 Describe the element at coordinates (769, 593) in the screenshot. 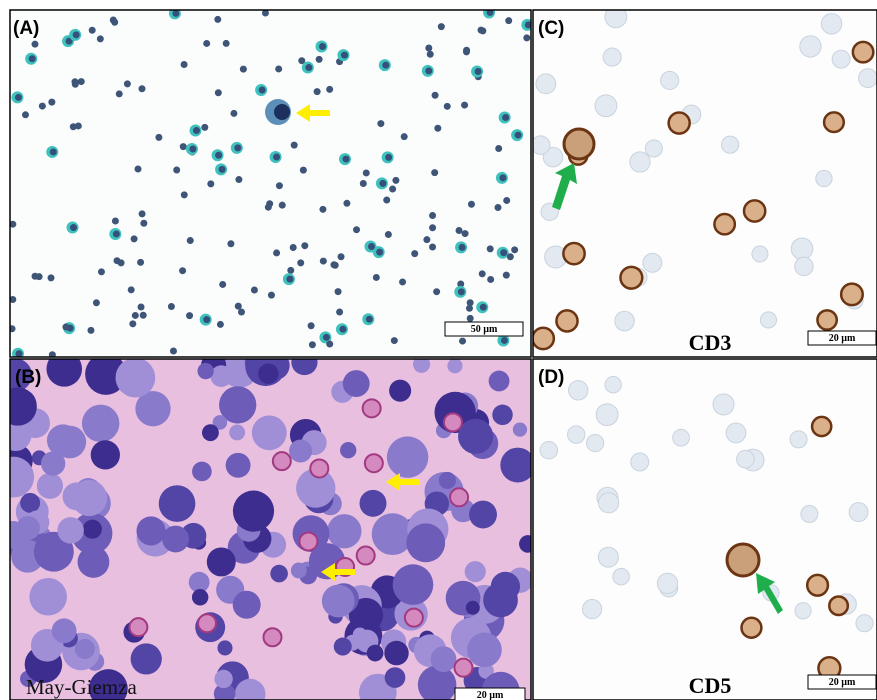

I see `arrow` at that location.